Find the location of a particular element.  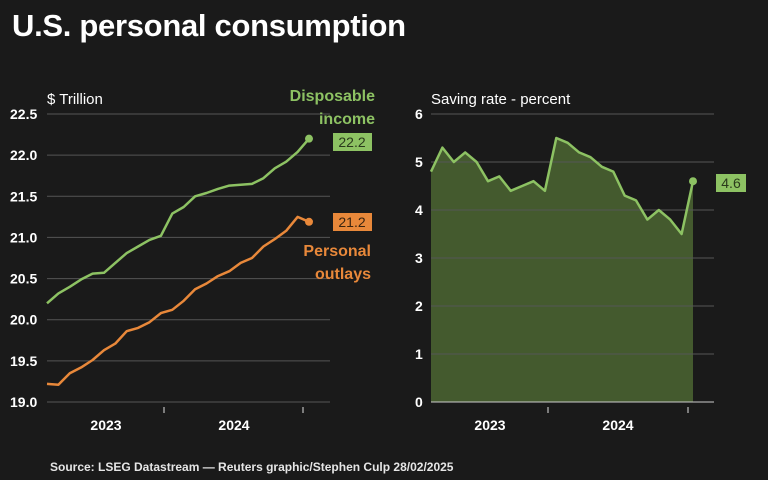

y-tick-label: 4 is located at coordinates (419, 210).